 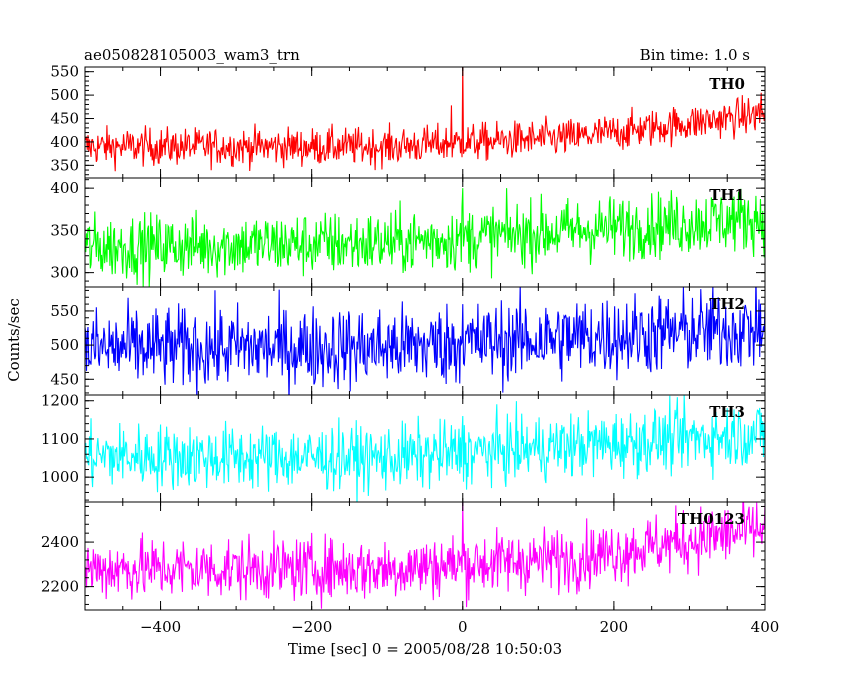 What do you see at coordinates (311, 627) in the screenshot?
I see `x-tick-label: −200` at bounding box center [311, 627].